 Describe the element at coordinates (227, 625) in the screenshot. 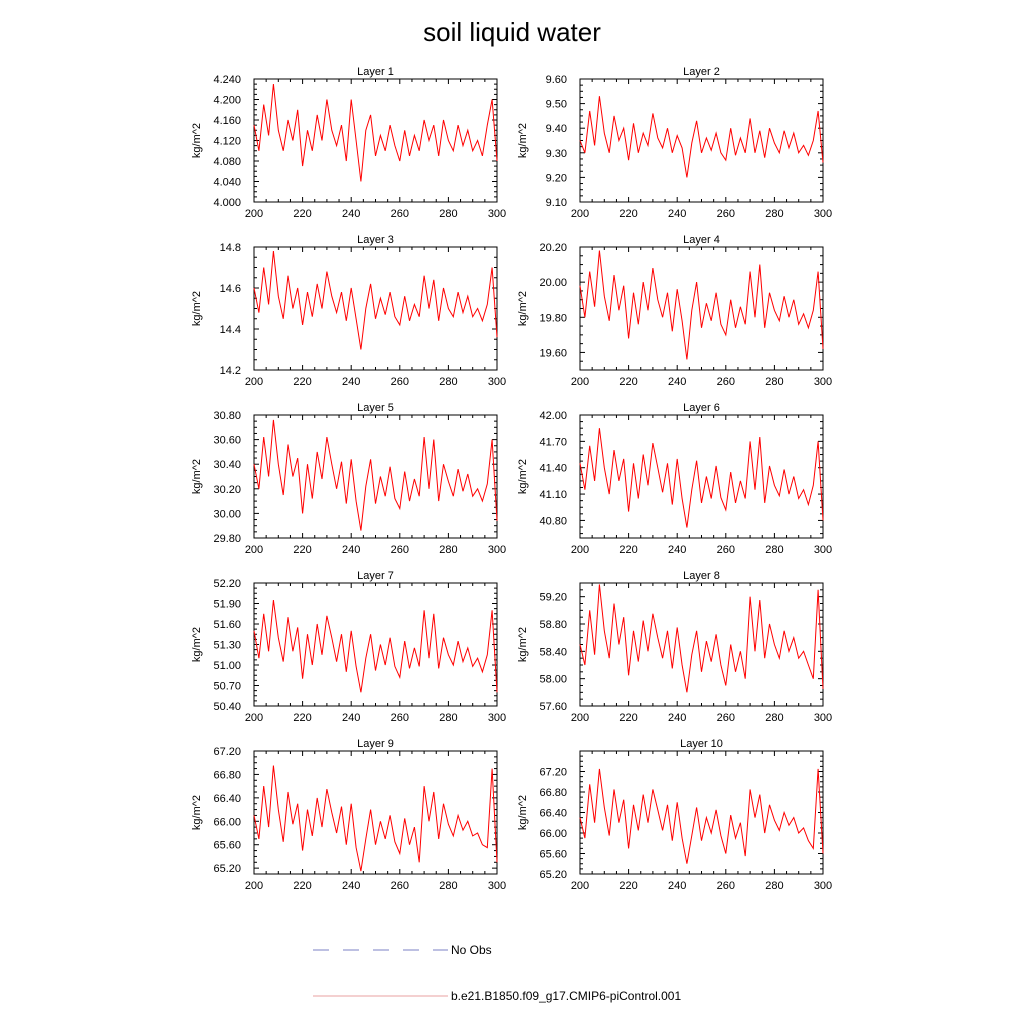

I see `y-tick-label: 51.60` at that location.